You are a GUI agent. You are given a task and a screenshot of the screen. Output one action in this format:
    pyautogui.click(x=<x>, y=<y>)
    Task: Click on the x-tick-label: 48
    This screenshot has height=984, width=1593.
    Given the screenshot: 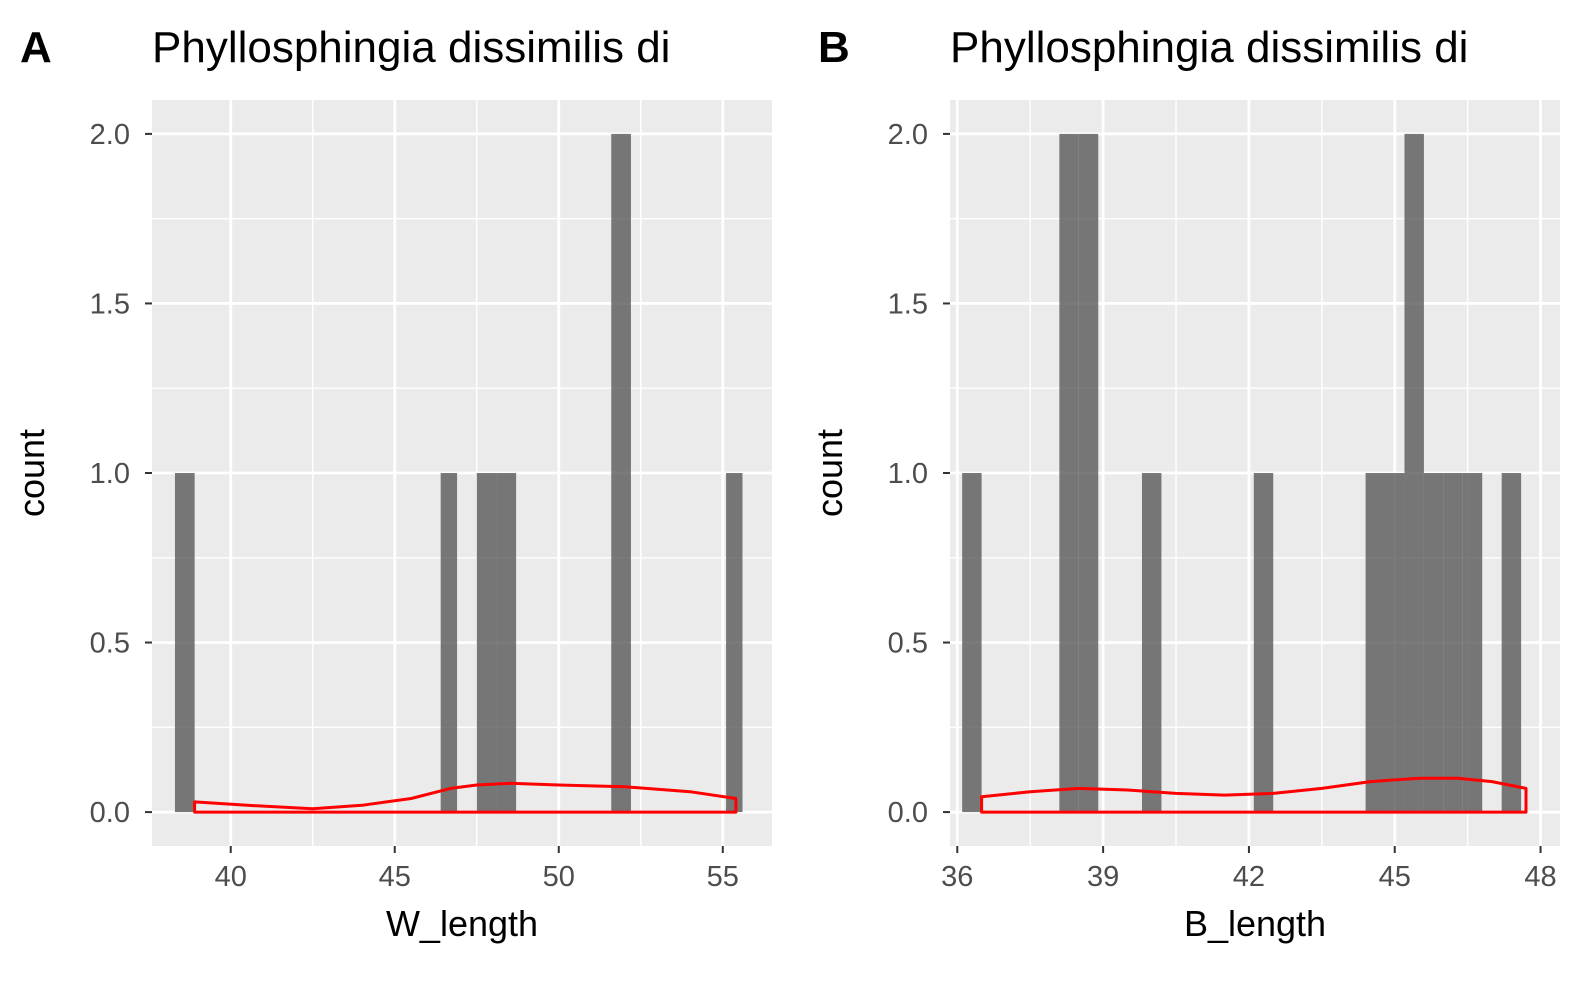 What is the action you would take?
    pyautogui.click(x=1540, y=877)
    